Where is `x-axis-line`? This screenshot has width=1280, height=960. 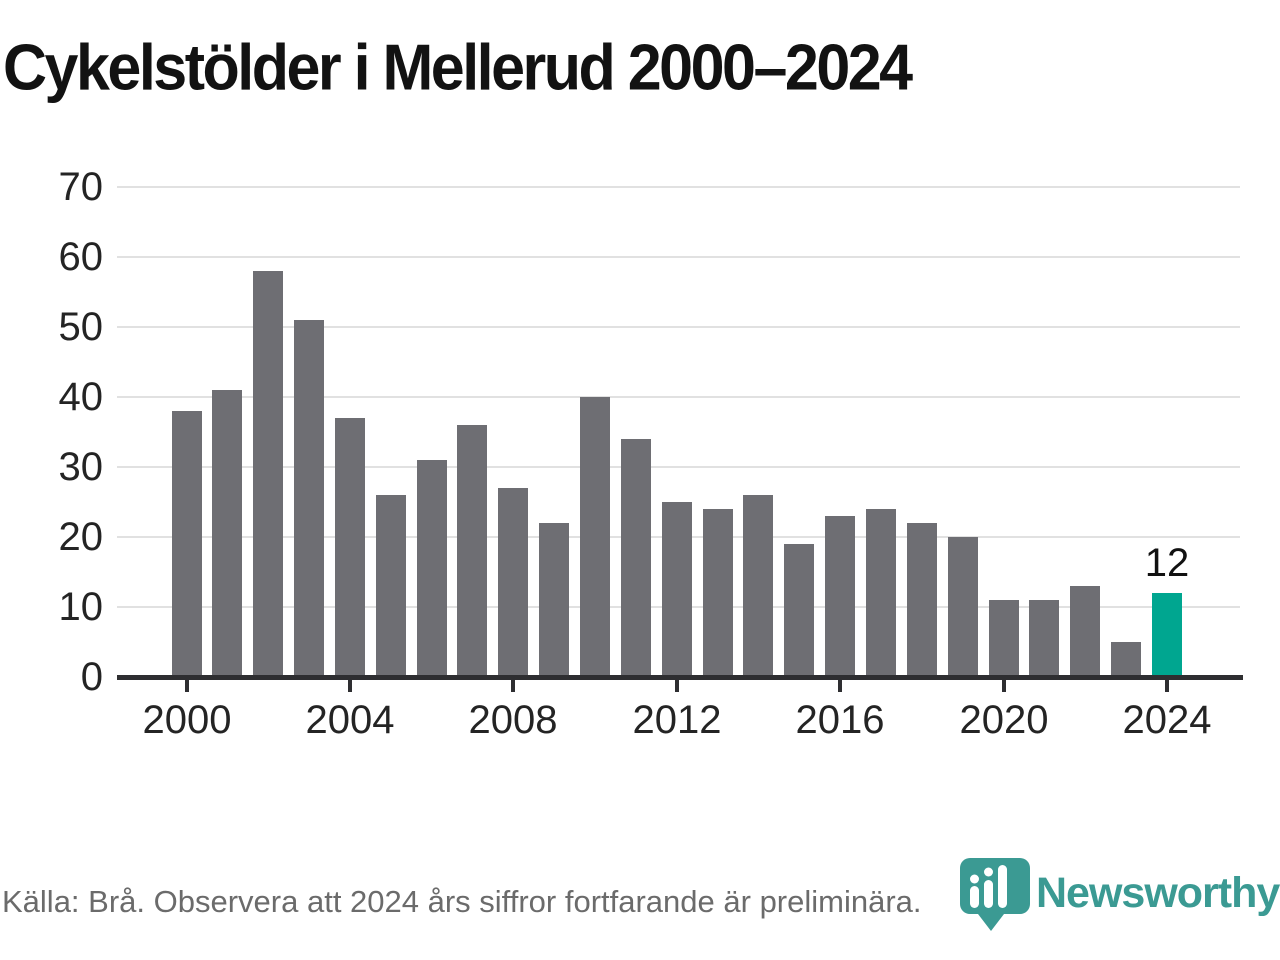
x-axis-line is located at coordinates (680, 677).